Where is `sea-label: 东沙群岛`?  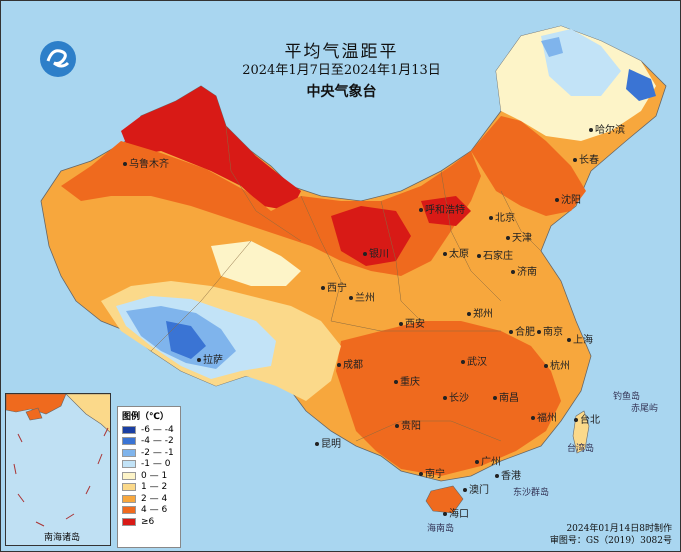 sea-label: 东沙群岛 is located at coordinates (531, 493).